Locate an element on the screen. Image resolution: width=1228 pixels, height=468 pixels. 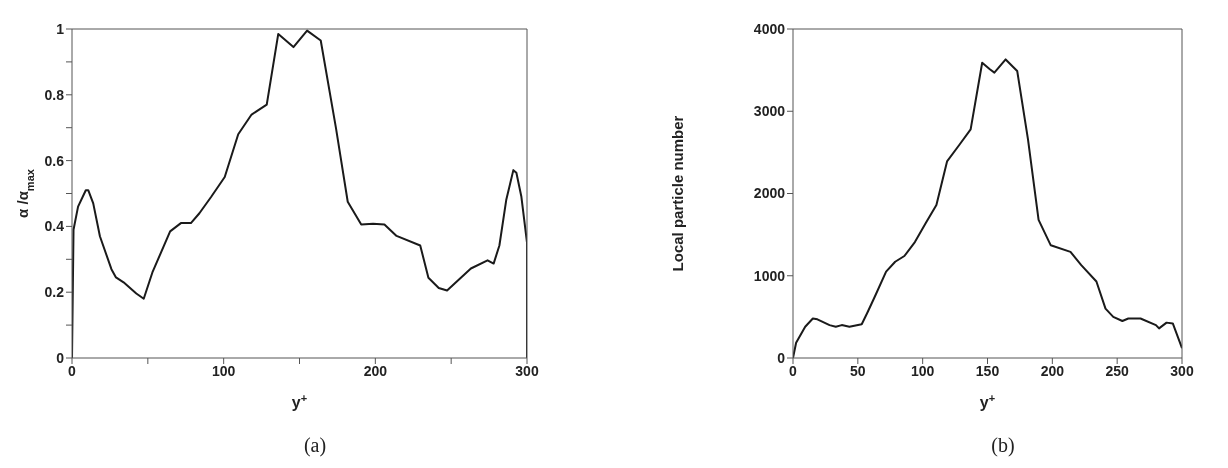
y-tick-label: 3000 is located at coordinates (769, 111).